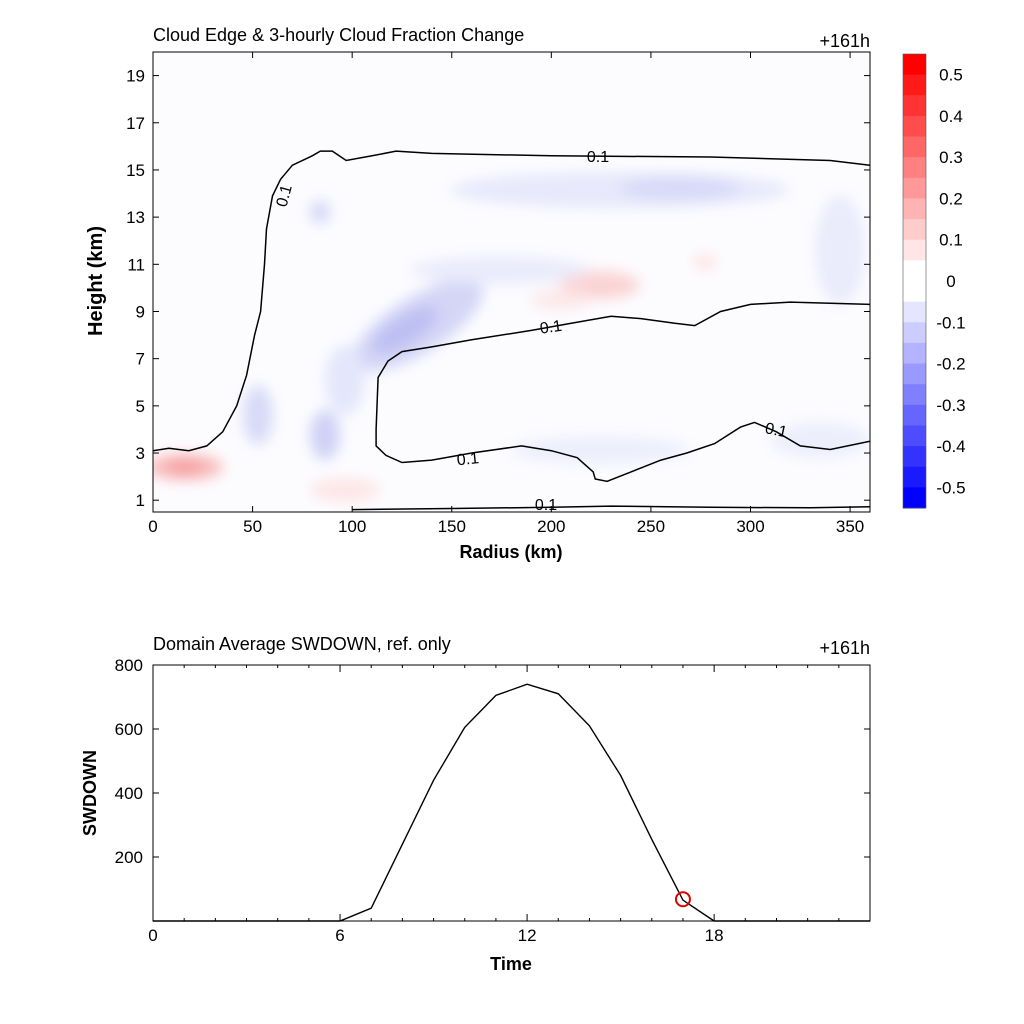 The width and height of the screenshot is (1024, 1024). I want to click on y-tick-label: 13, so click(135, 217).